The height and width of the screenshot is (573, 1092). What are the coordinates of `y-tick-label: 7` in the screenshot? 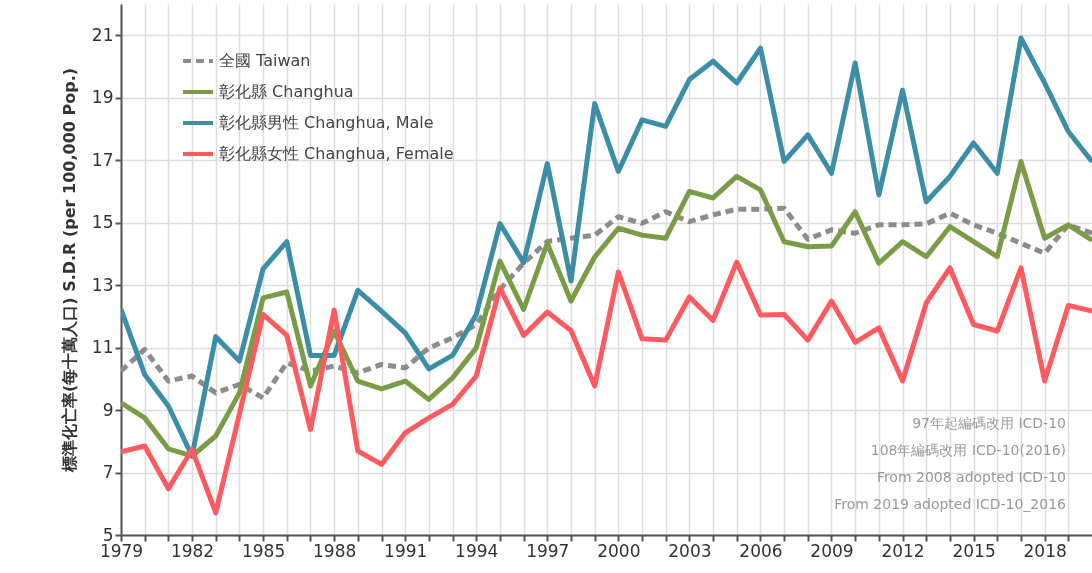 It's located at (108, 472).